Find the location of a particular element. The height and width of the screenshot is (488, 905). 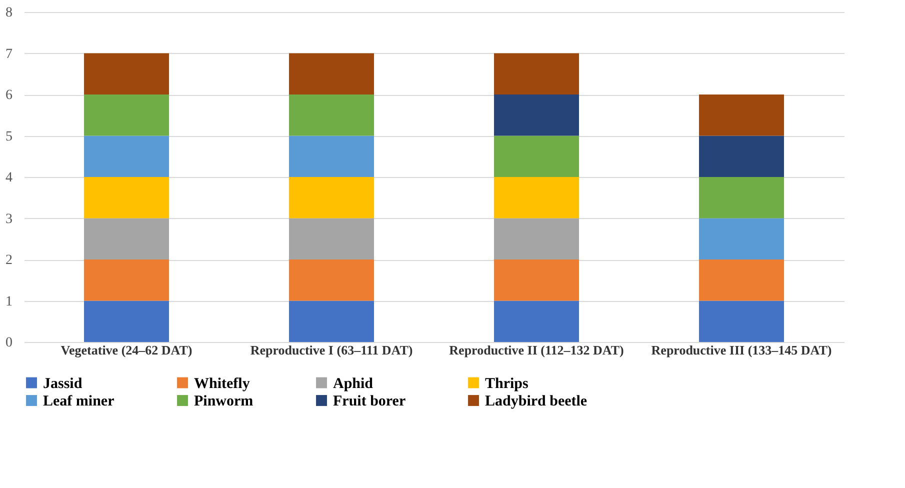

legend-label: Jassid is located at coordinates (63, 384).